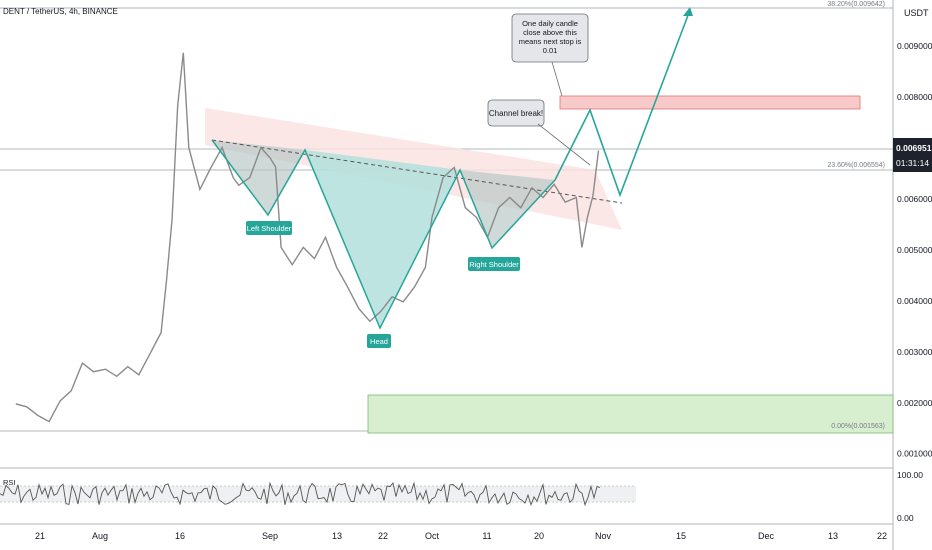 Image resolution: width=932 pixels, height=550 pixels. Describe the element at coordinates (856, 165) in the screenshot. I see `fib-236-label: 23.60%(0.006554)` at that location.